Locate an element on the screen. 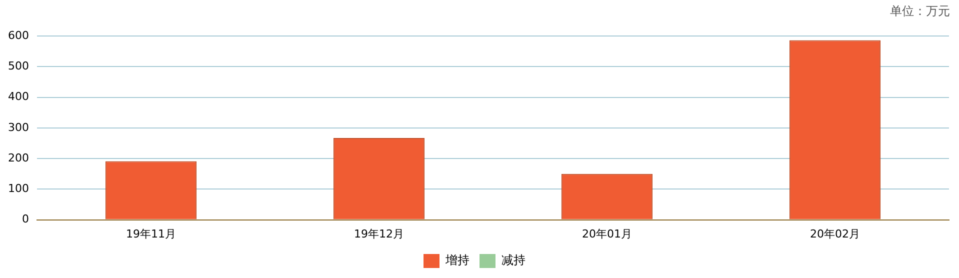  x-tick-label: 19年11月 is located at coordinates (151, 233).